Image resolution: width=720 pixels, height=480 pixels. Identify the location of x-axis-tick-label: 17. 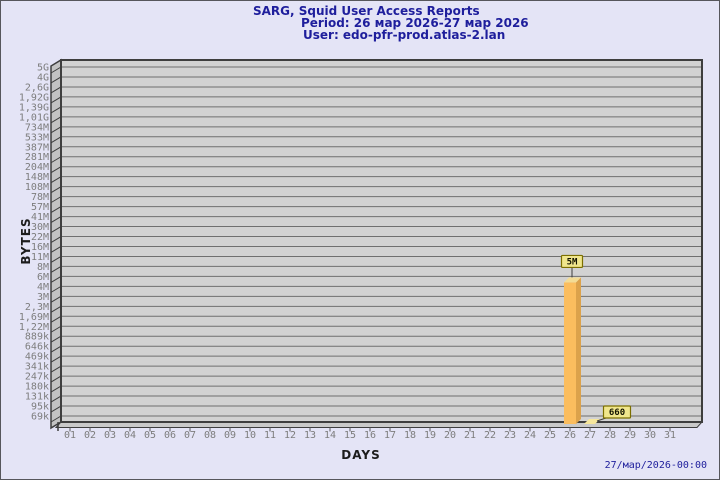
(390, 435).